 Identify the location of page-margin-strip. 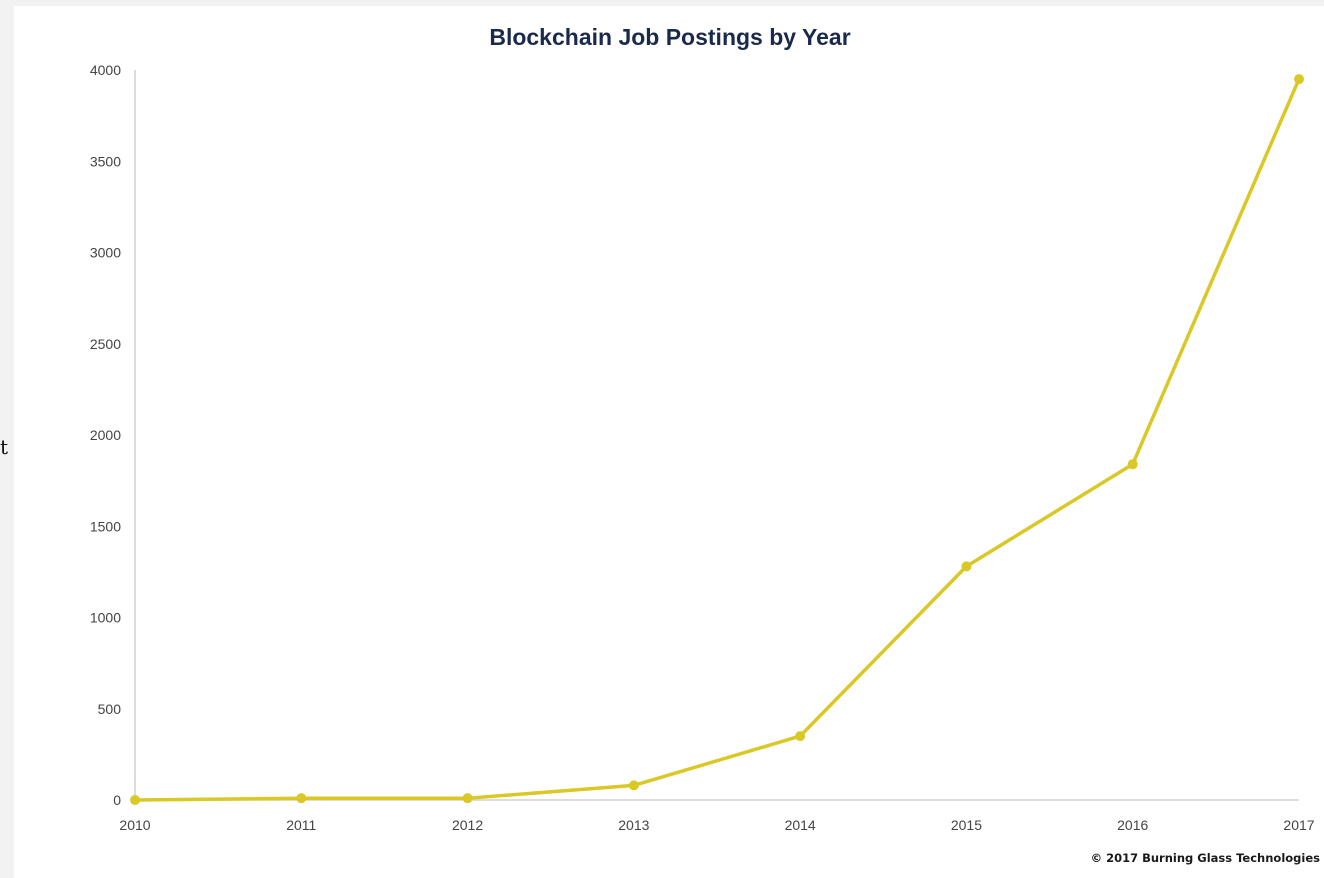
(7, 439).